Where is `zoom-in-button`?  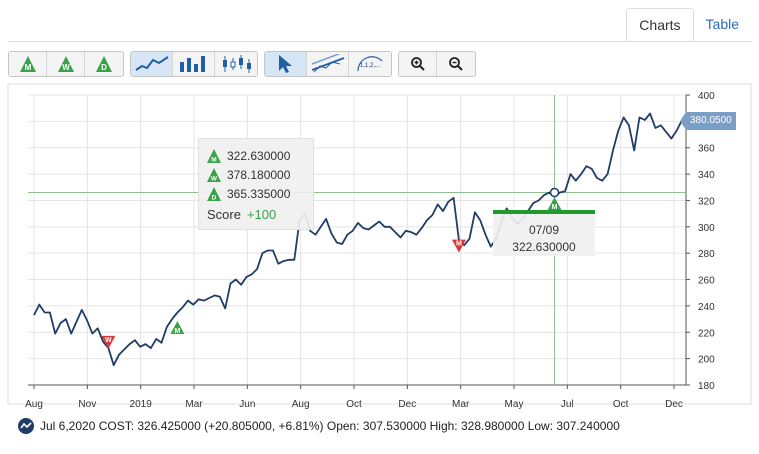 zoom-in-button is located at coordinates (418, 64).